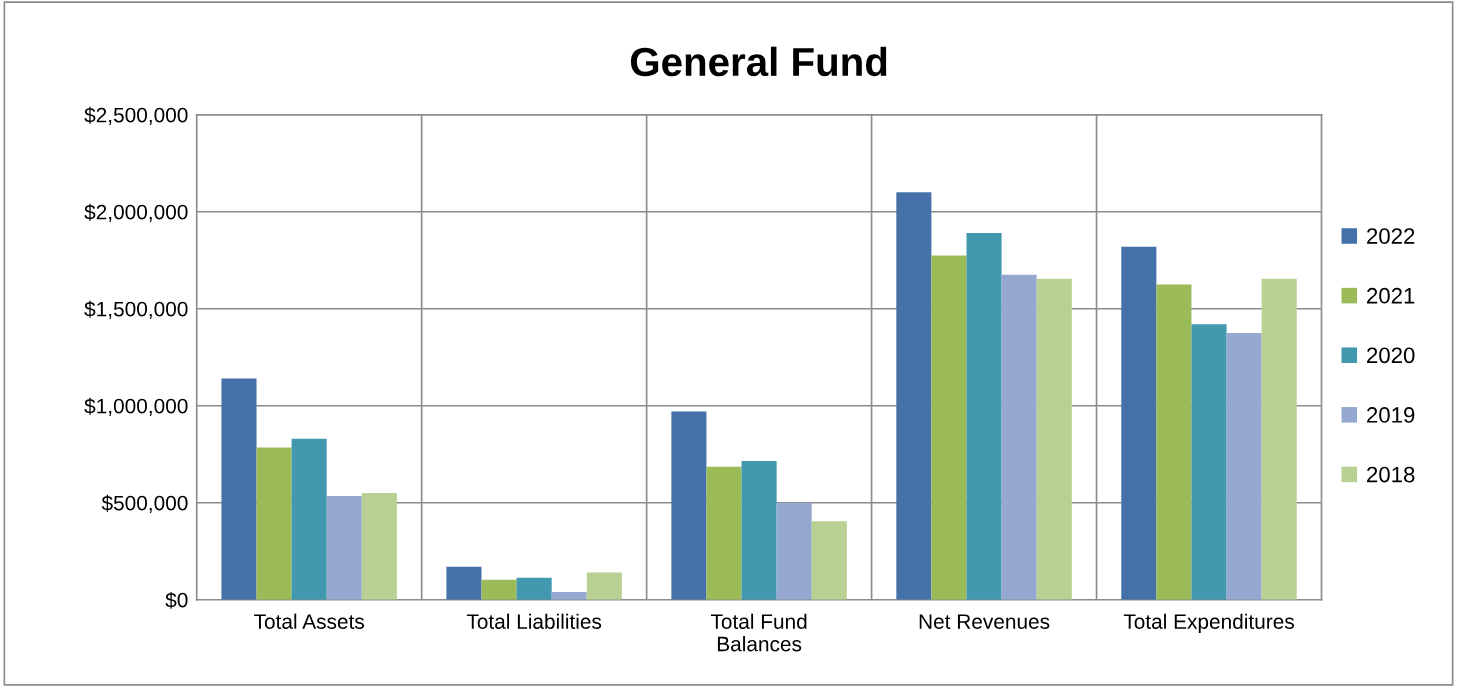 The image size is (1457, 687). What do you see at coordinates (136, 309) in the screenshot?
I see `y-tick-label: $1,500,000` at bounding box center [136, 309].